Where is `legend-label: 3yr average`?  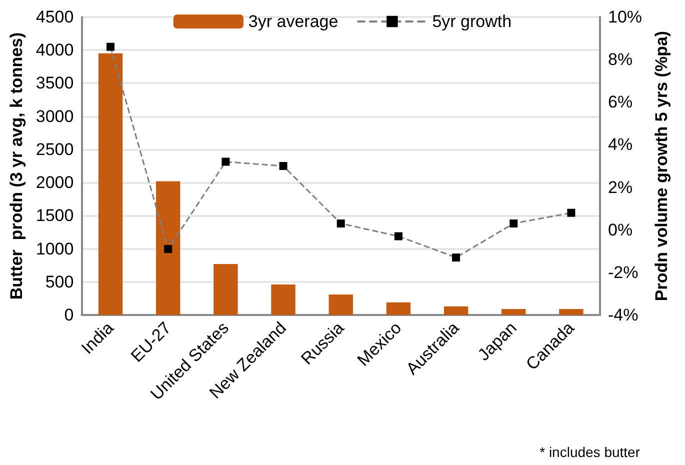
legend-label: 3yr average is located at coordinates (293, 21).